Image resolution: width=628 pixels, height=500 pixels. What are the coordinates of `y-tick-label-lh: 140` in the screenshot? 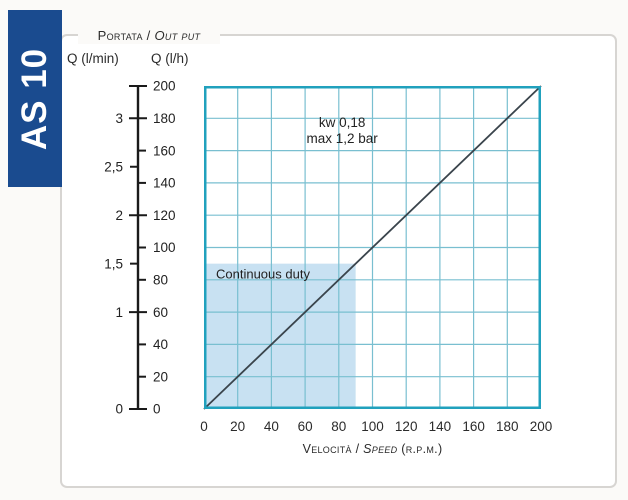 It's located at (164, 183).